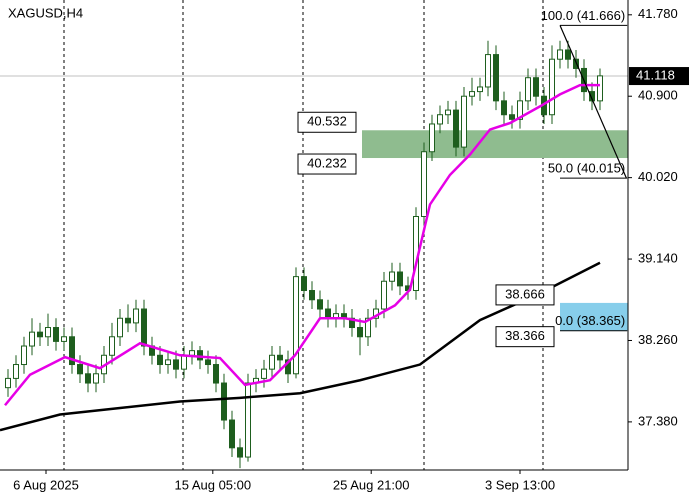 The width and height of the screenshot is (700, 500). I want to click on x-tick-label: 25 Aug 21:00, so click(371, 484).